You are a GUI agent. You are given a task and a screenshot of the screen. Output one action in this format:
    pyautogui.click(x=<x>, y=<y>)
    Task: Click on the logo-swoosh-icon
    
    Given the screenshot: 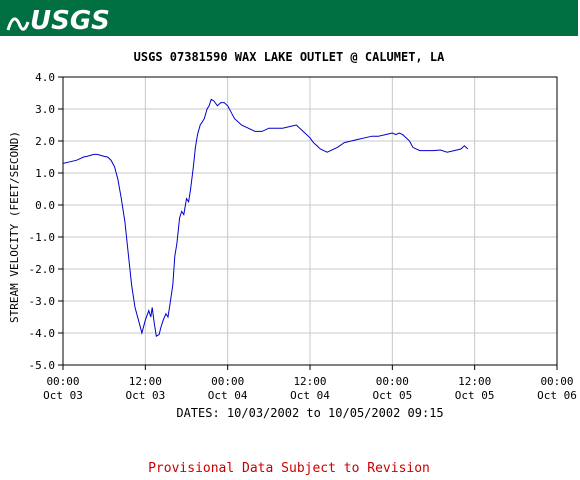 What is the action you would take?
    pyautogui.click(x=18, y=24)
    